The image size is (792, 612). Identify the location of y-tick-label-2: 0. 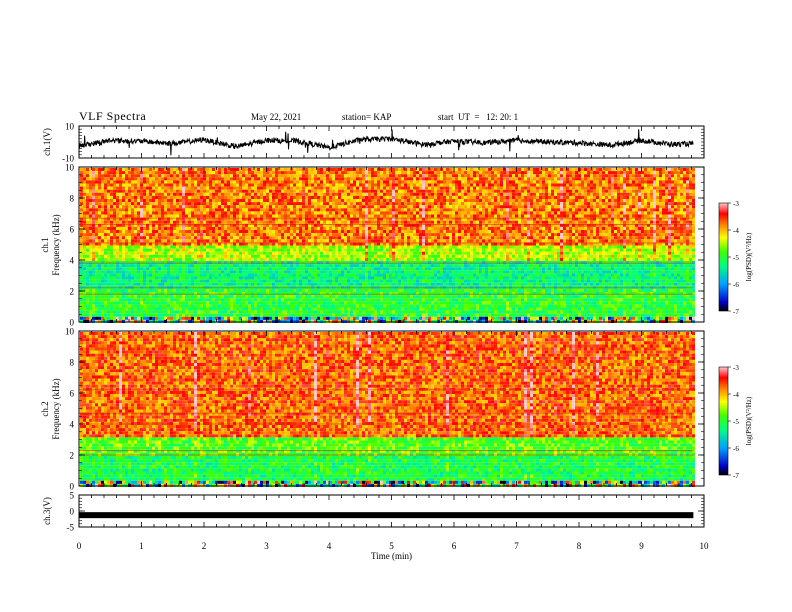
(72, 487).